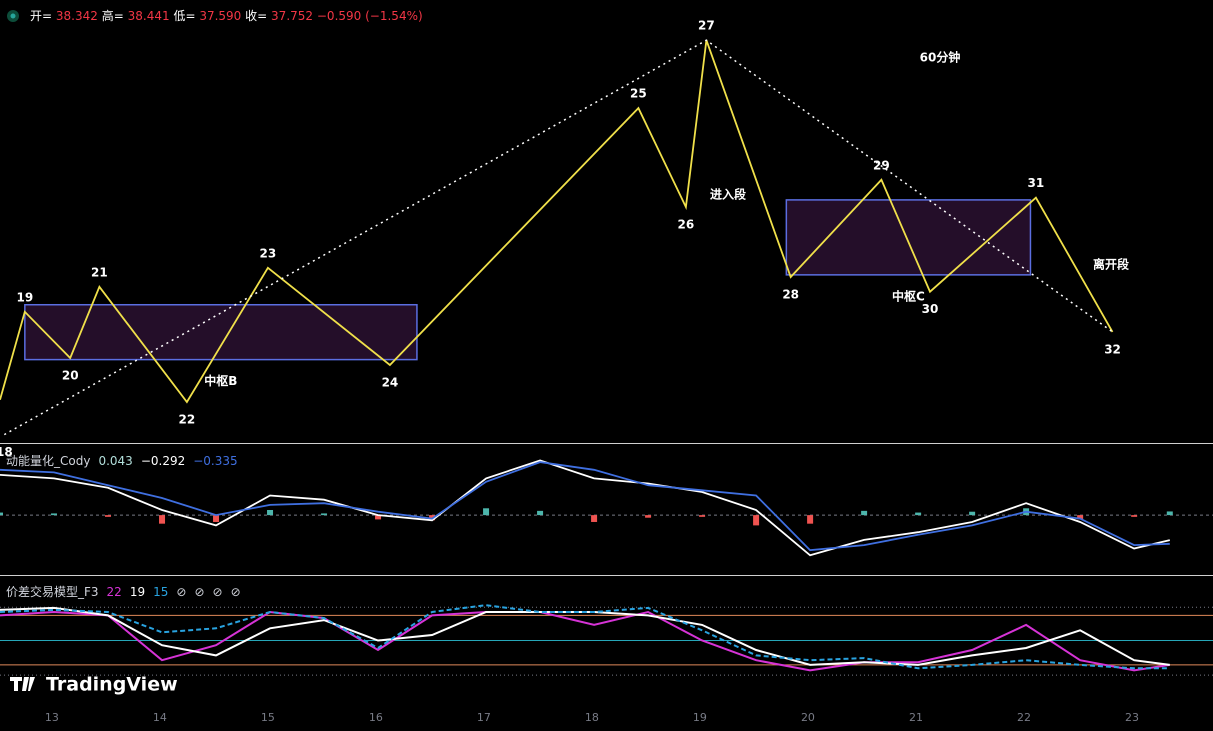 Image resolution: width=1213 pixels, height=731 pixels. Describe the element at coordinates (220, 380) in the screenshot. I see `zone-label: 中枢B` at that location.